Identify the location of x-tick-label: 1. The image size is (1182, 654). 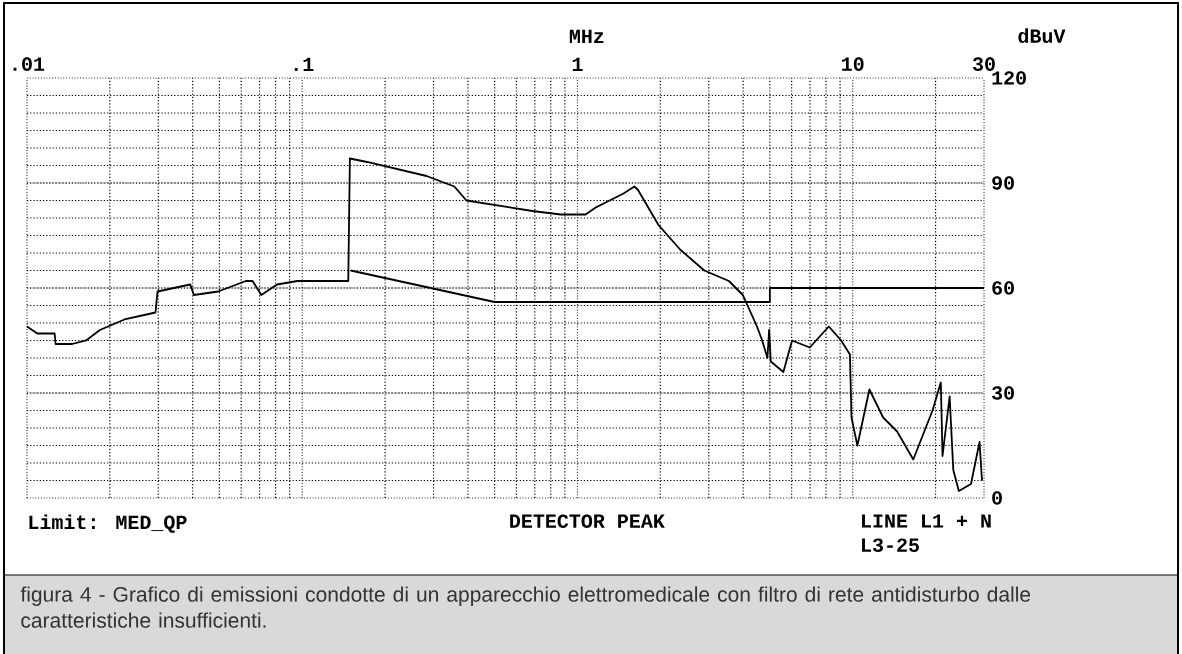
(577, 64).